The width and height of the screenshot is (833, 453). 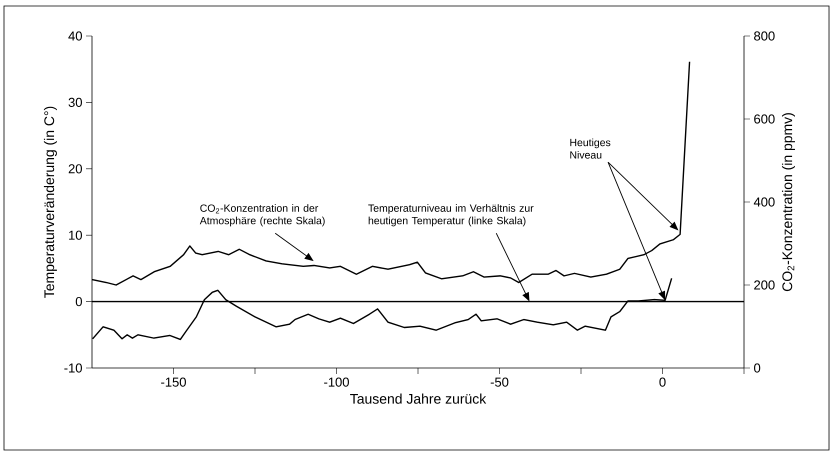 What do you see at coordinates (75, 36) in the screenshot?
I see `y-tick-label: 40` at bounding box center [75, 36].